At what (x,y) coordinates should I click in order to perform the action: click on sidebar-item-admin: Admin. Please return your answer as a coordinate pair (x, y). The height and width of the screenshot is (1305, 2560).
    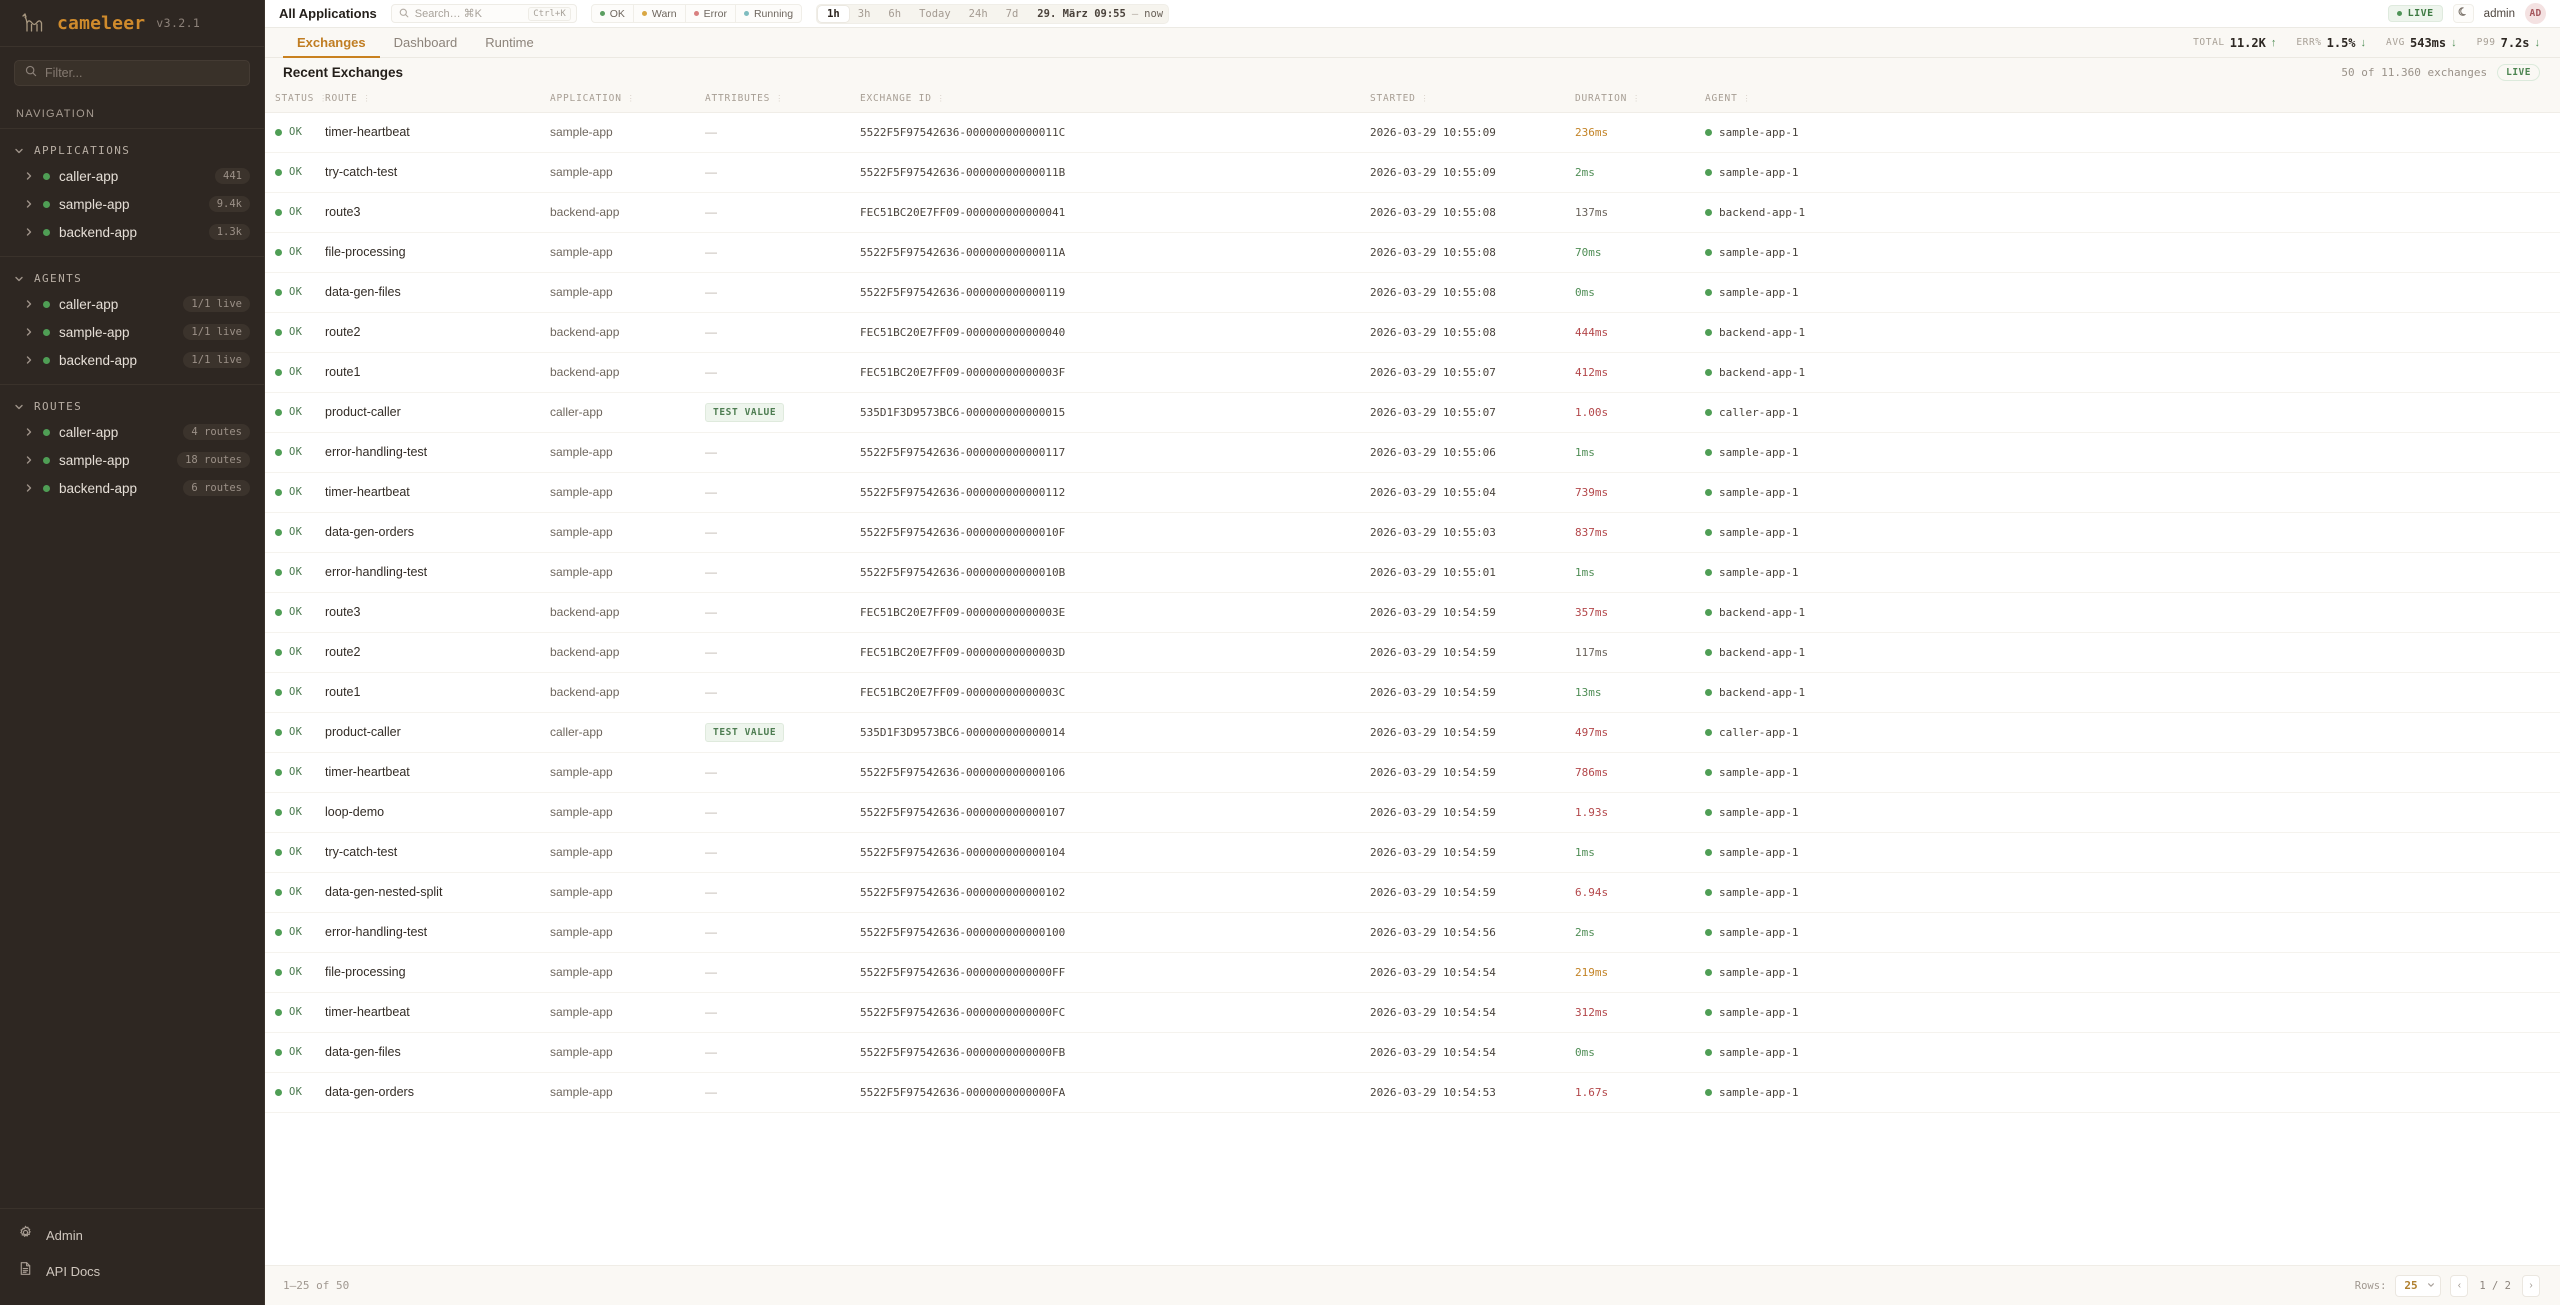
    Looking at the image, I should click on (132, 1235).